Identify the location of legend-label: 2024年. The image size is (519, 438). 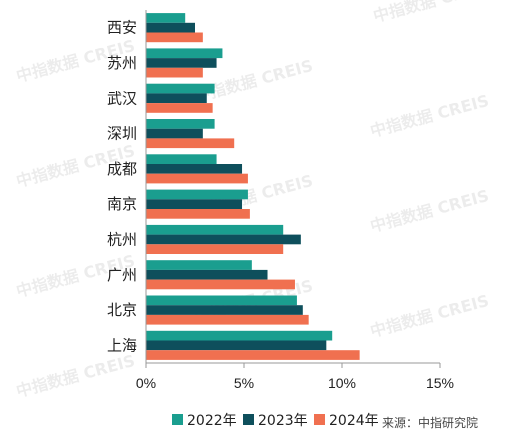
(354, 421).